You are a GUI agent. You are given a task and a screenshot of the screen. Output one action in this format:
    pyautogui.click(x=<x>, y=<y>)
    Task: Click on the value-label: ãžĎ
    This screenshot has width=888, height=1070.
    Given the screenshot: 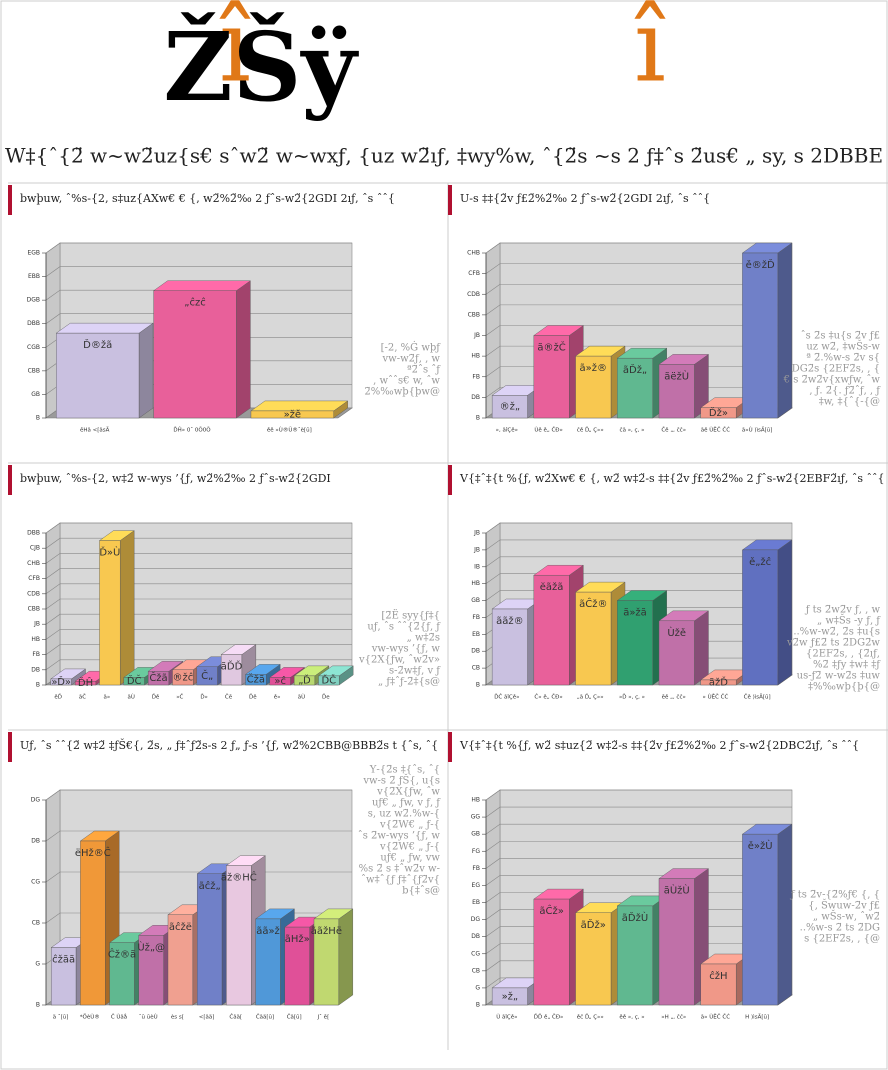 What is the action you would take?
    pyautogui.click(x=718, y=681)
    